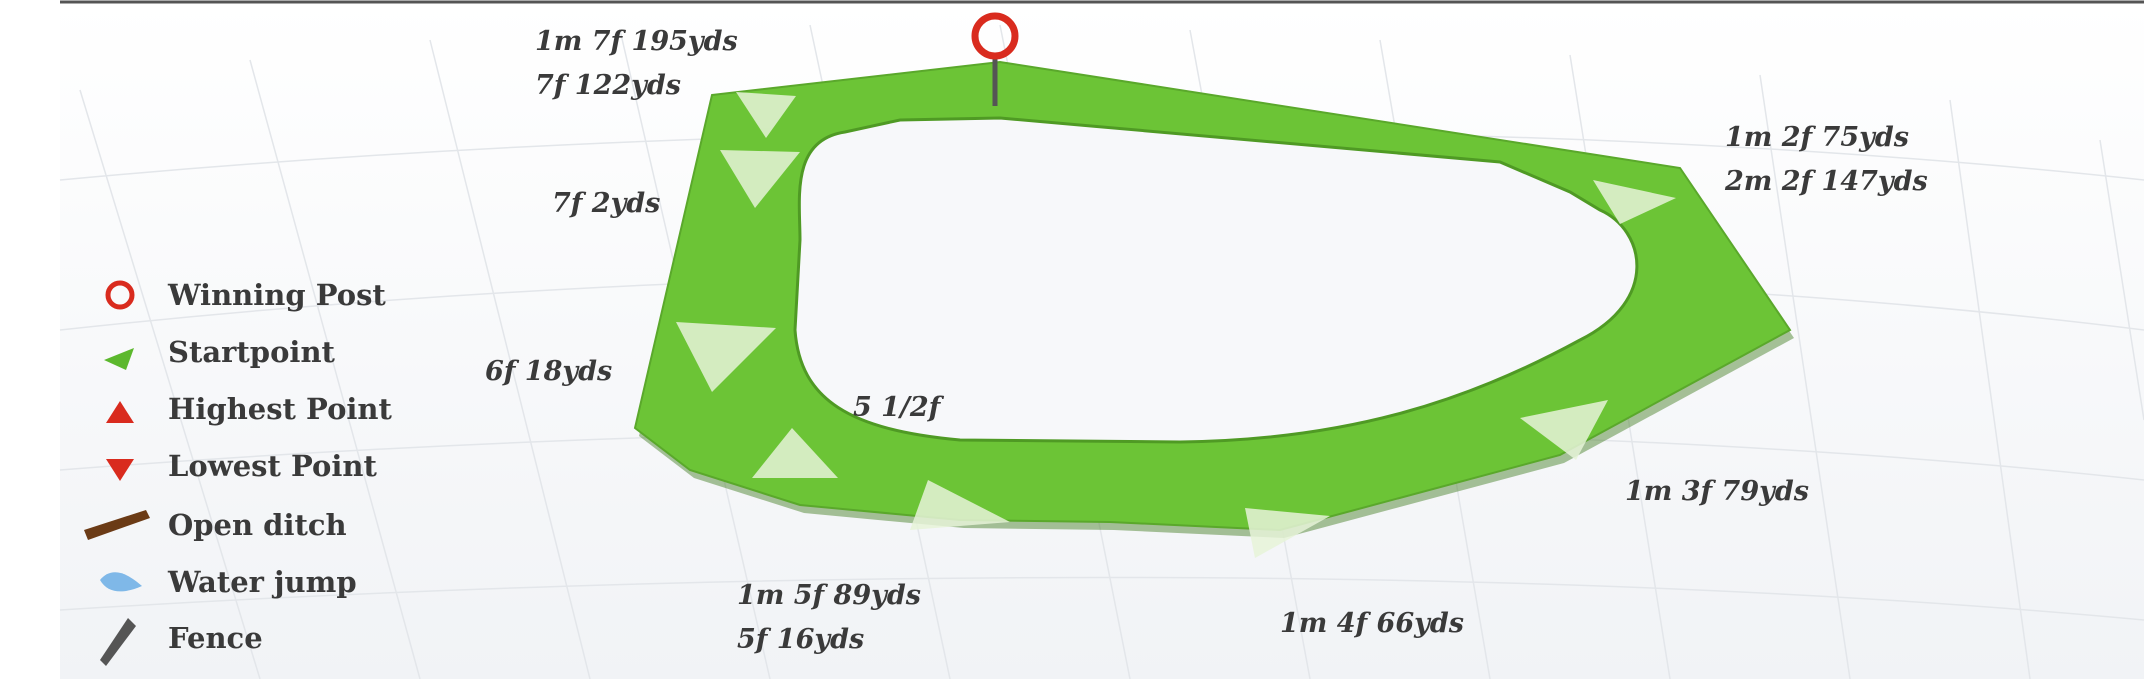 The width and height of the screenshot is (2144, 679). What do you see at coordinates (120, 295) in the screenshot?
I see `winning-post-circle-icon` at bounding box center [120, 295].